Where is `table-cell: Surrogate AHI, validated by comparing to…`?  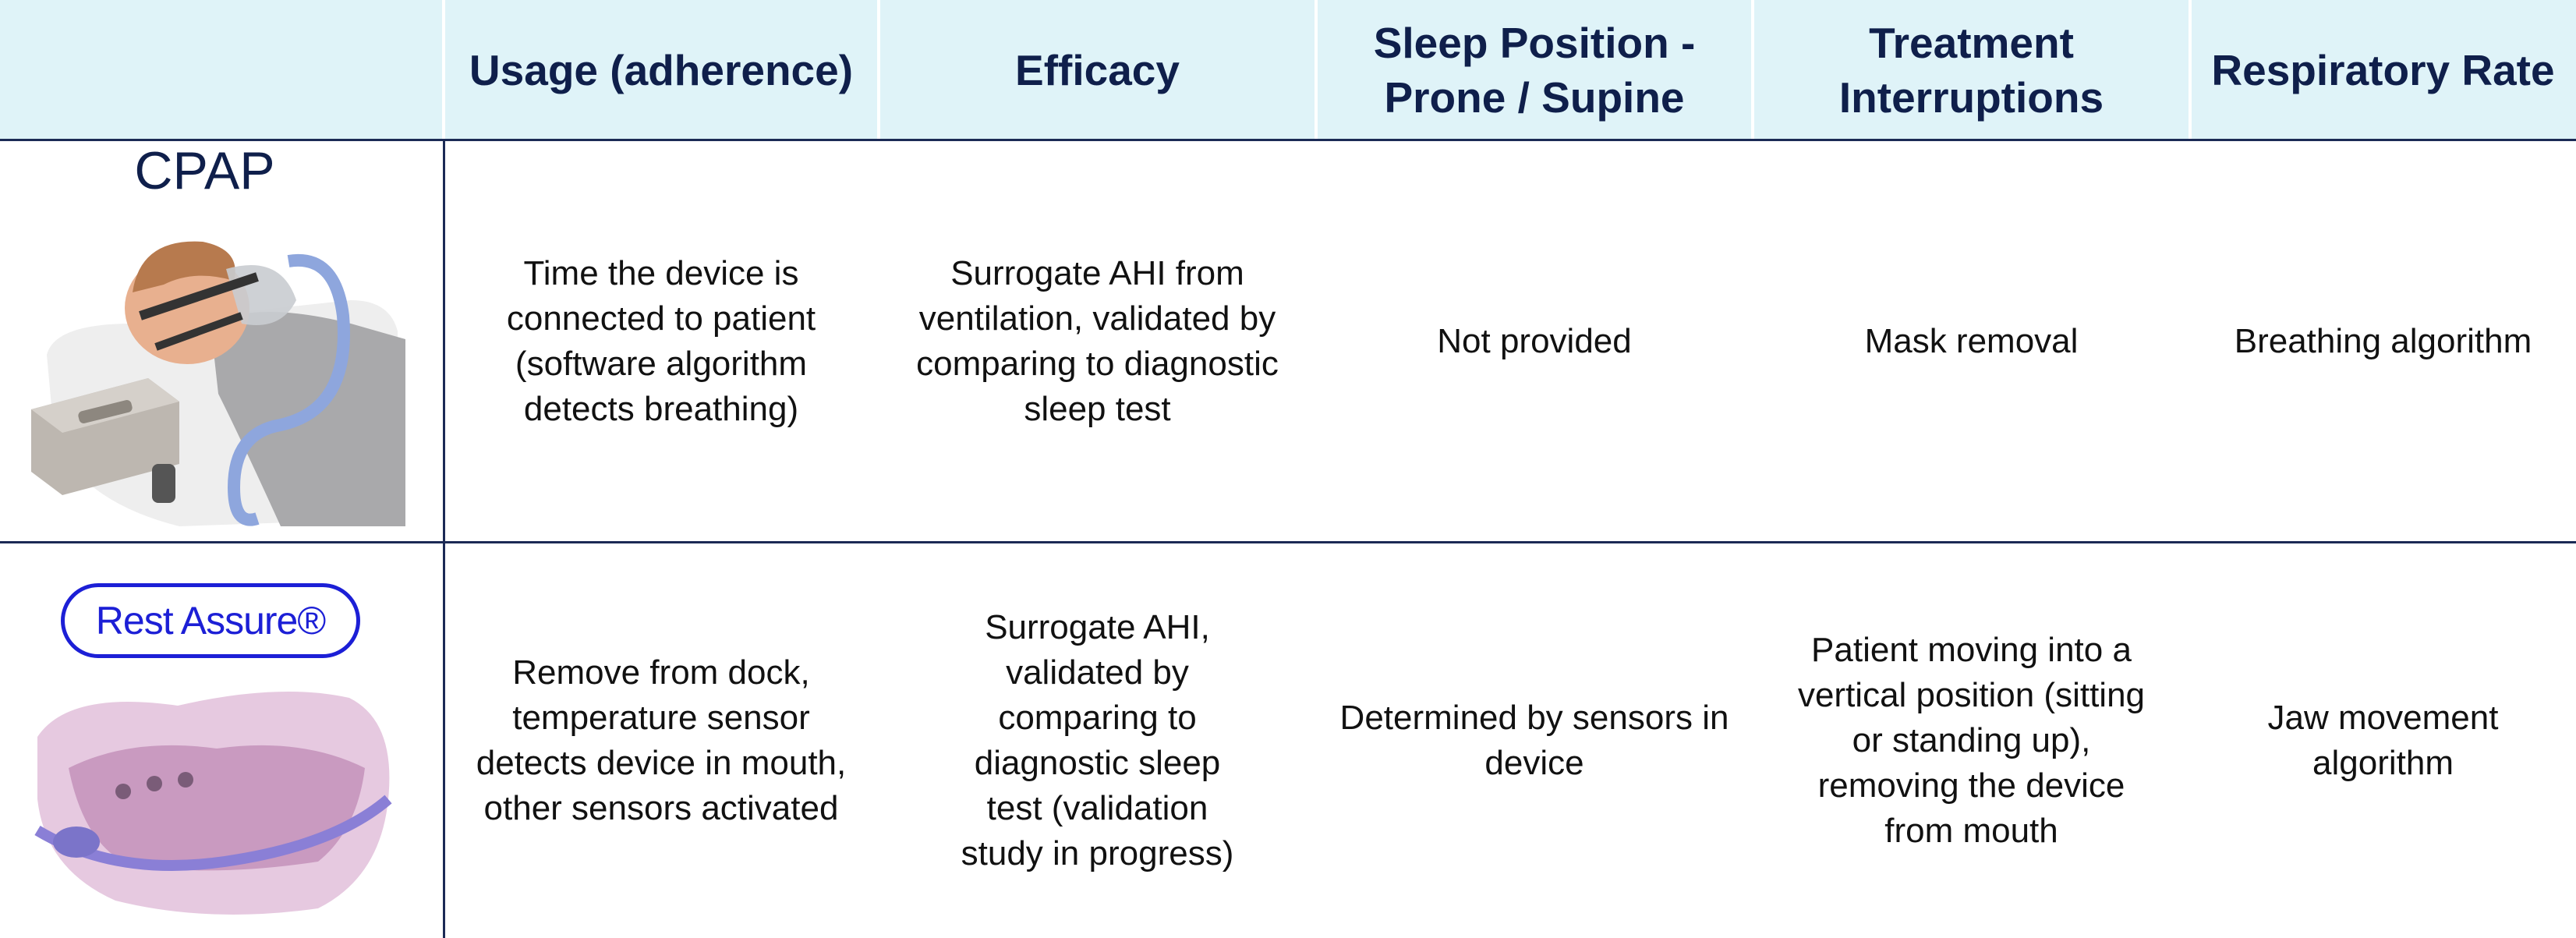
table-cell: Surrogate AHI, validated by comparing to… is located at coordinates (1097, 740).